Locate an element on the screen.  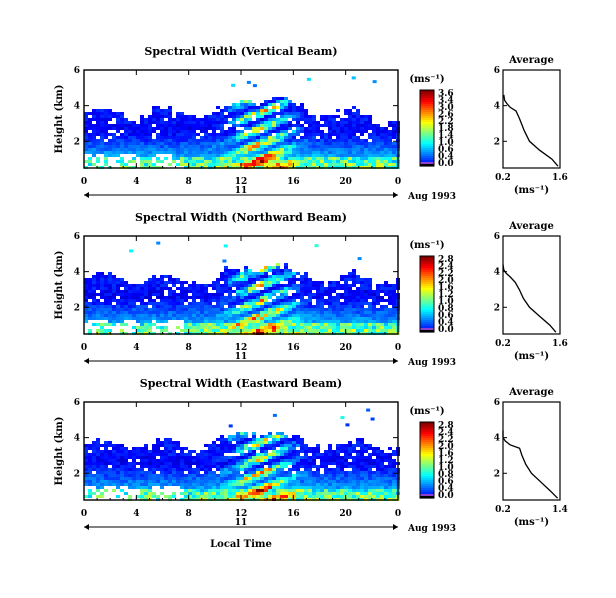
colorbar-tick-label: 0.6 is located at coordinates (446, 150).